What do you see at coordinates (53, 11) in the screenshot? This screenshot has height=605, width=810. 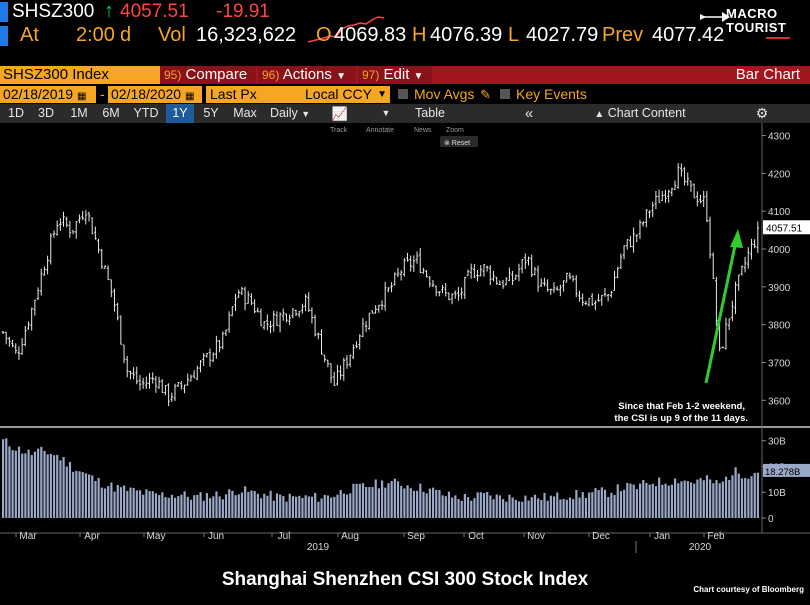 I see `ticker: SHSZ300` at bounding box center [53, 11].